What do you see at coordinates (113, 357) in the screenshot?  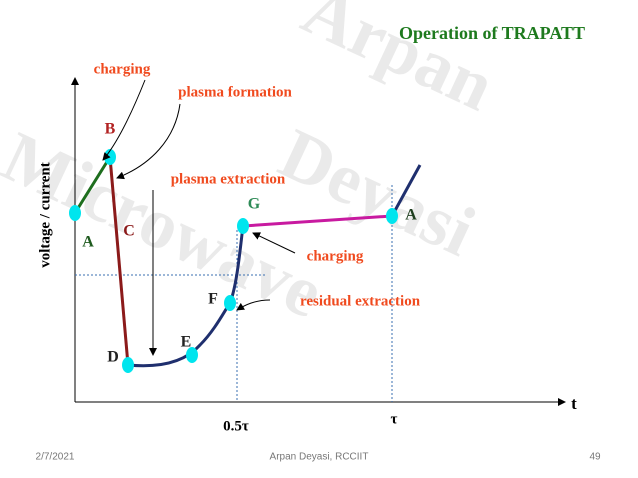 I see `point-label: D` at bounding box center [113, 357].